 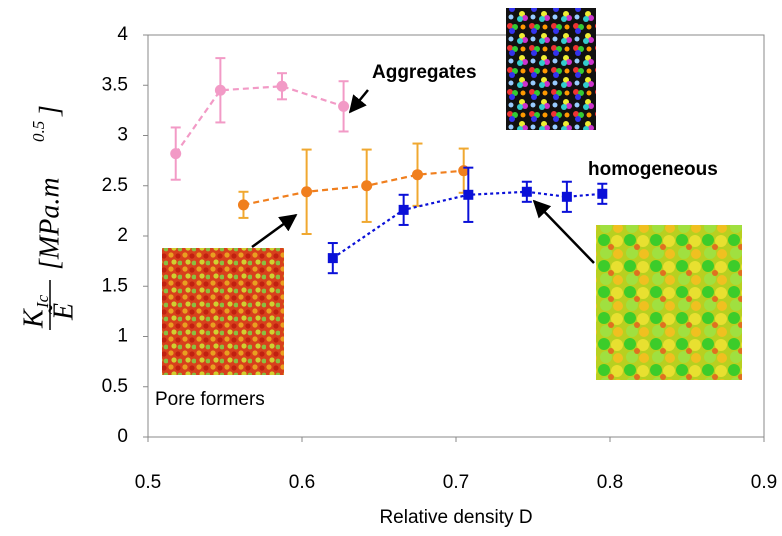 What do you see at coordinates (669, 302) in the screenshot?
I see `homogeneous-image` at bounding box center [669, 302].